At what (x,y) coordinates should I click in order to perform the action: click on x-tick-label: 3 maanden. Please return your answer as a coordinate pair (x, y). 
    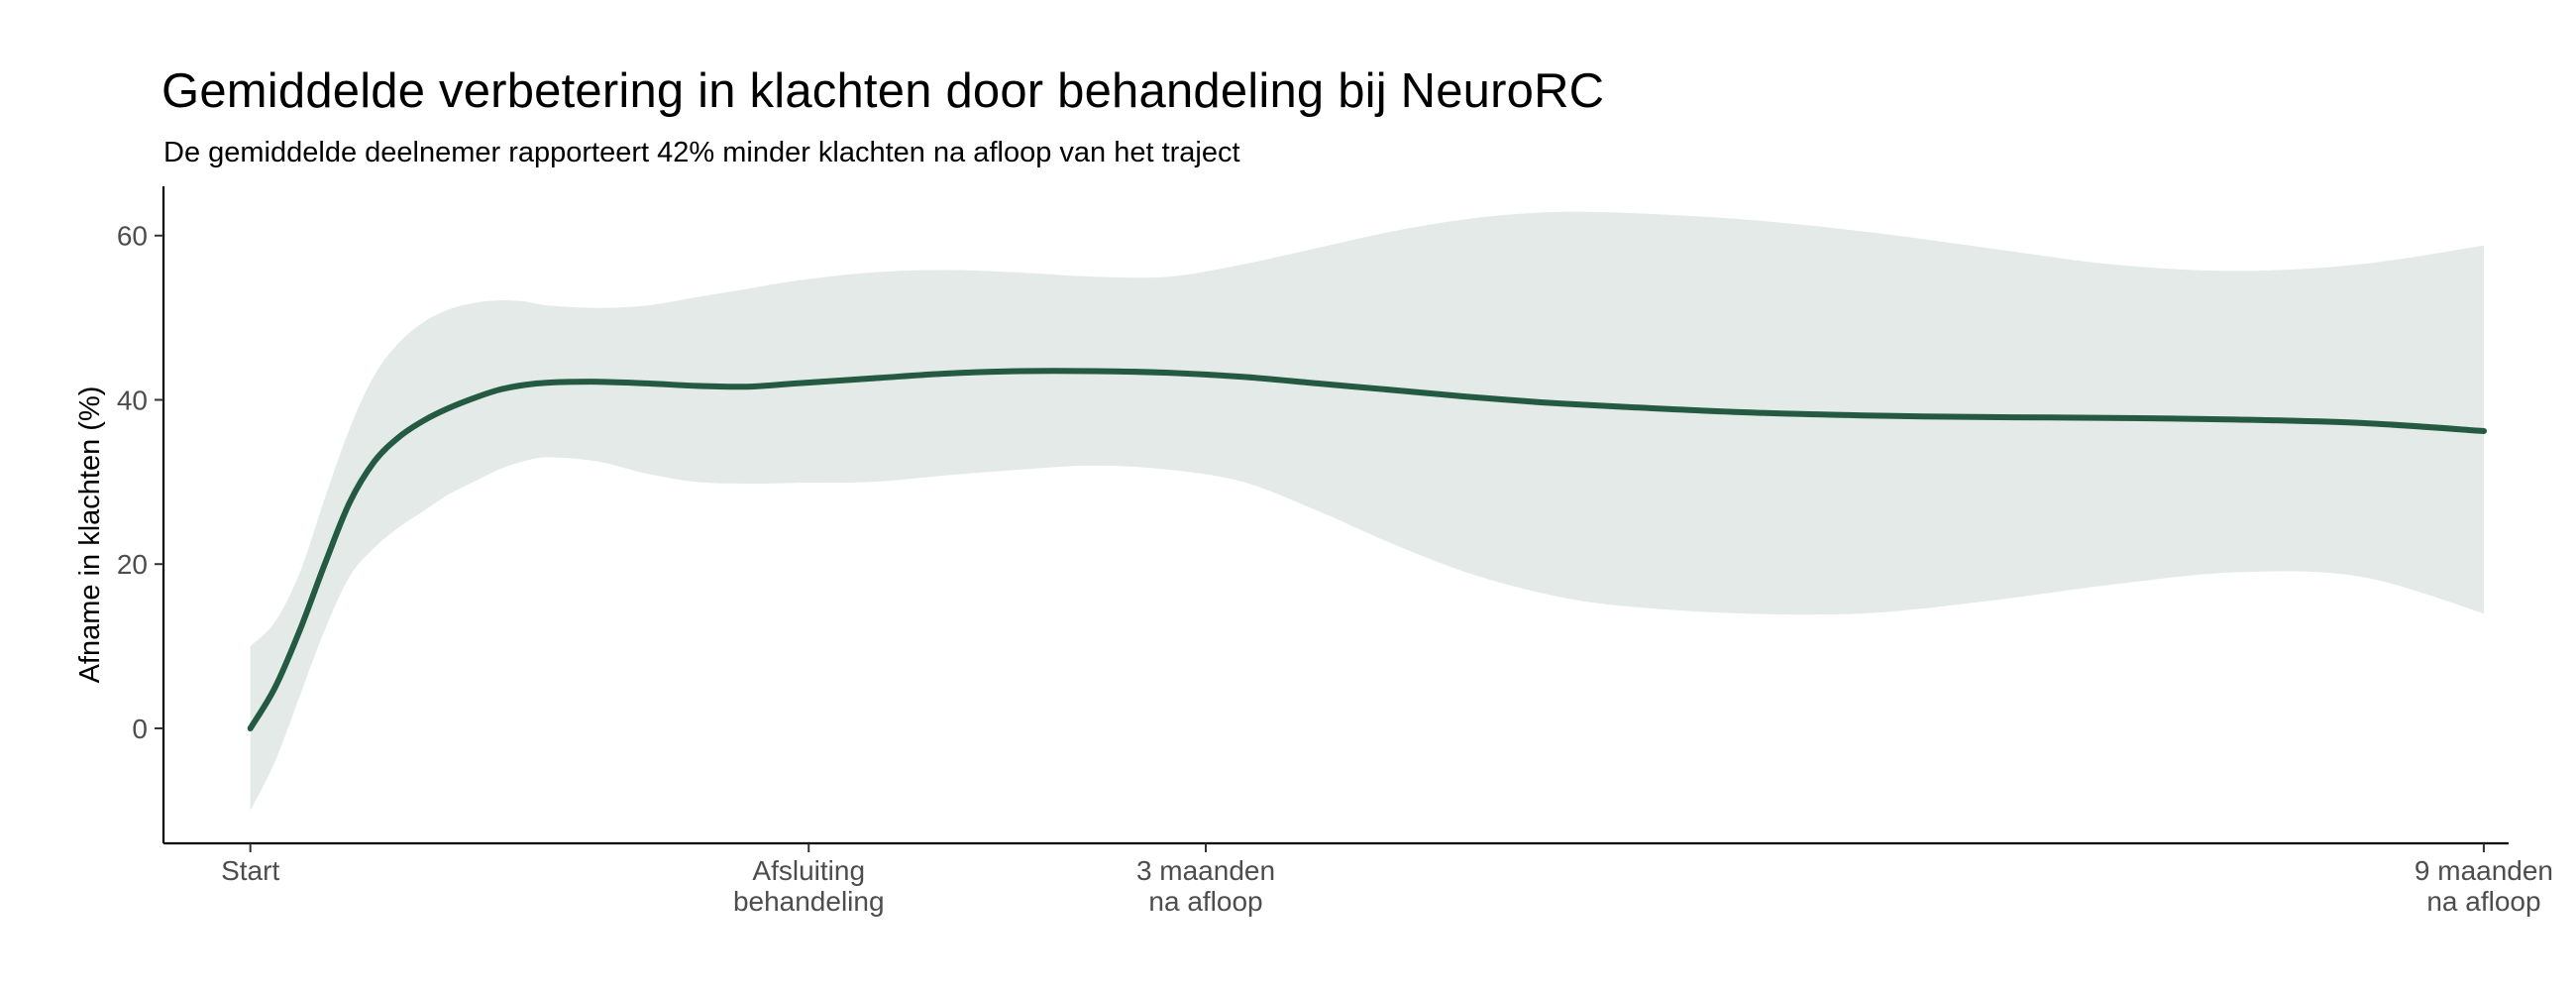
    Looking at the image, I should click on (1205, 870).